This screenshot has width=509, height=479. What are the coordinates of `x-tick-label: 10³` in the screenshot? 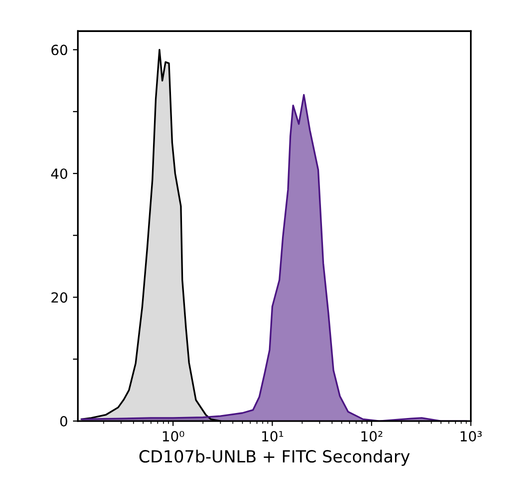 It's located at (471, 436).